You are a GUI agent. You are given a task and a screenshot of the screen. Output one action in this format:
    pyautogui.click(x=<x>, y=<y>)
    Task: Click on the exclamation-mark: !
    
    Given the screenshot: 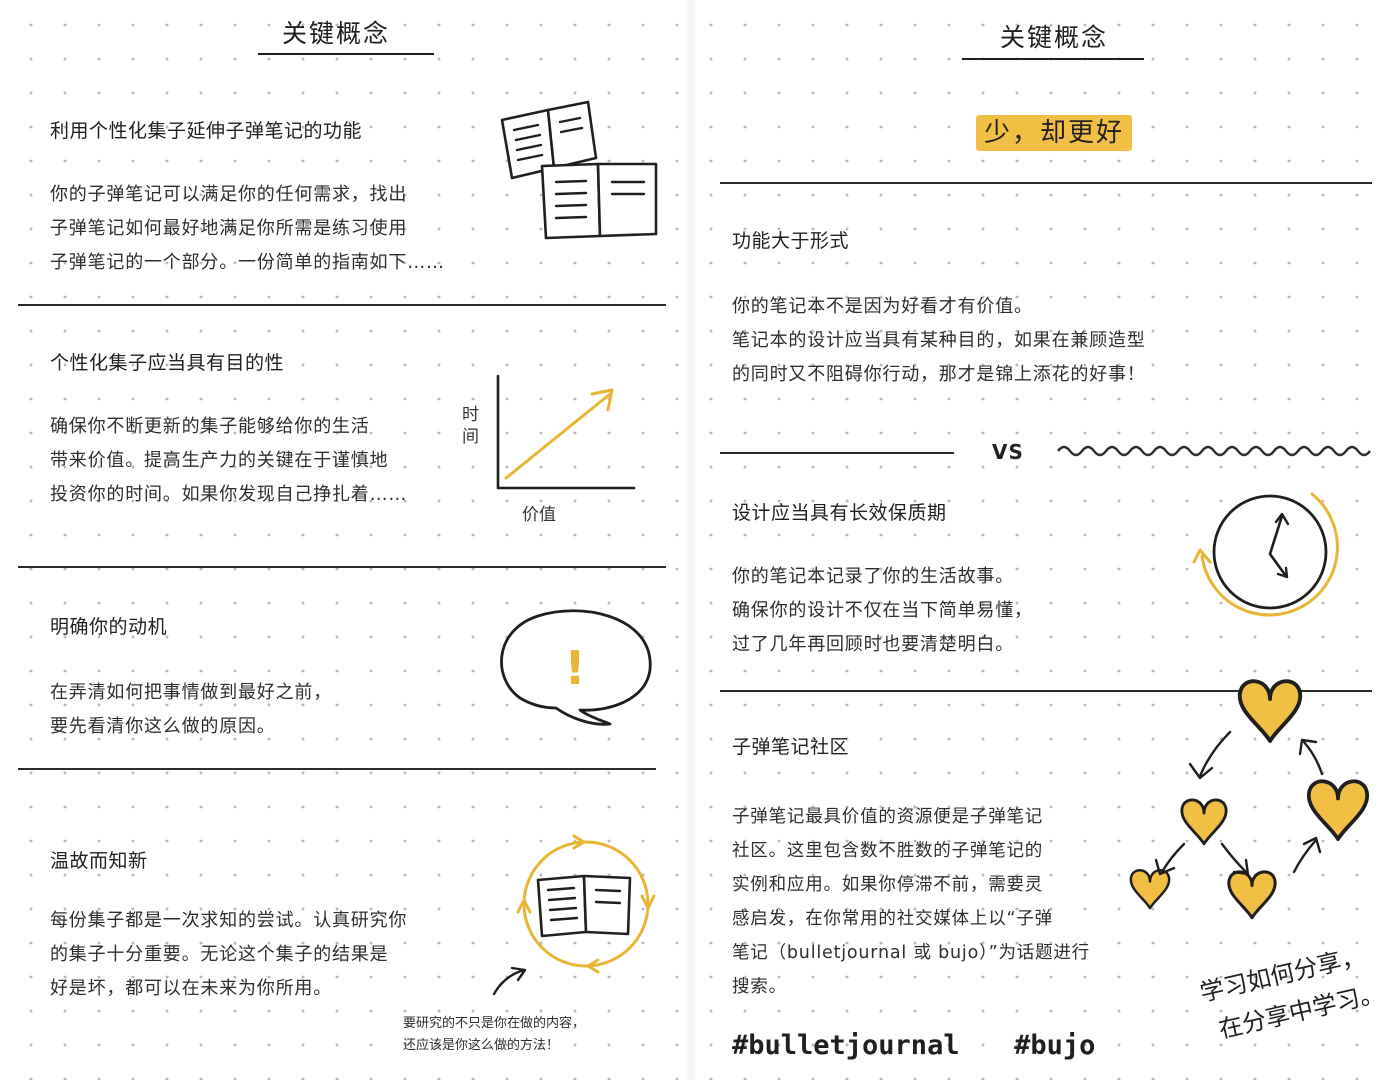 What is the action you would take?
    pyautogui.click(x=575, y=668)
    